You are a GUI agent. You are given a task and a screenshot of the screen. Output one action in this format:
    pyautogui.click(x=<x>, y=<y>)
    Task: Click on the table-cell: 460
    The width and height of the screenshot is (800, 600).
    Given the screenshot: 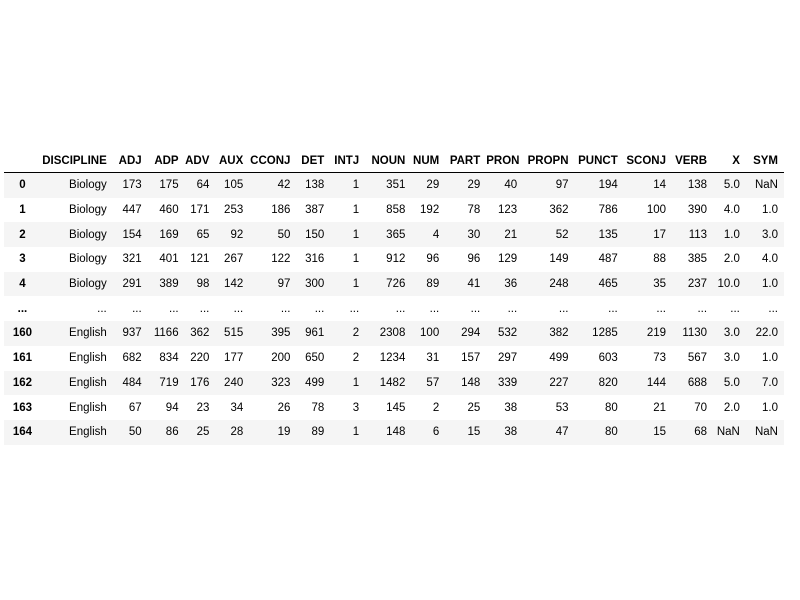 What is the action you would take?
    pyautogui.click(x=169, y=210)
    